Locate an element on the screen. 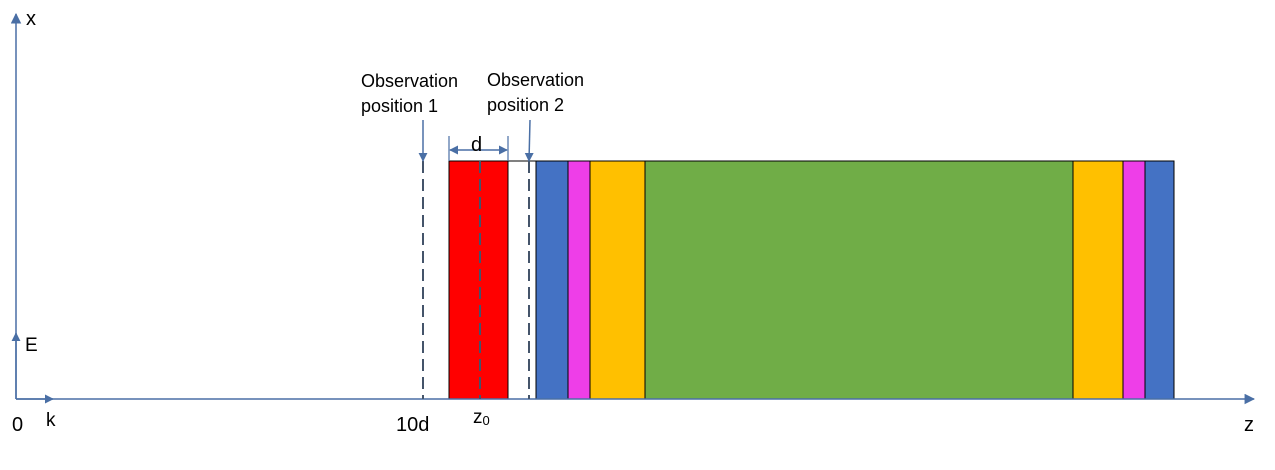 Image resolution: width=1275 pixels, height=470 pixels. red-layer is located at coordinates (478, 280).